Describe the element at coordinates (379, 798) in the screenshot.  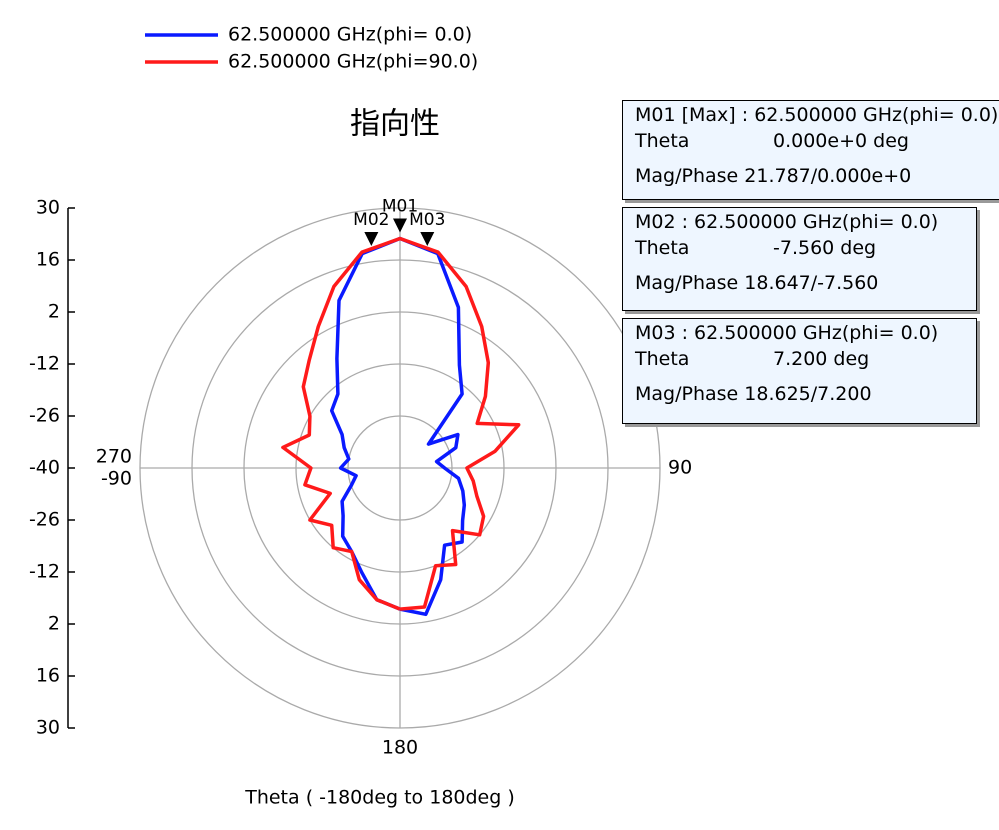
I see `x-axis-label: Theta ( -180deg to 180deg )` at that location.